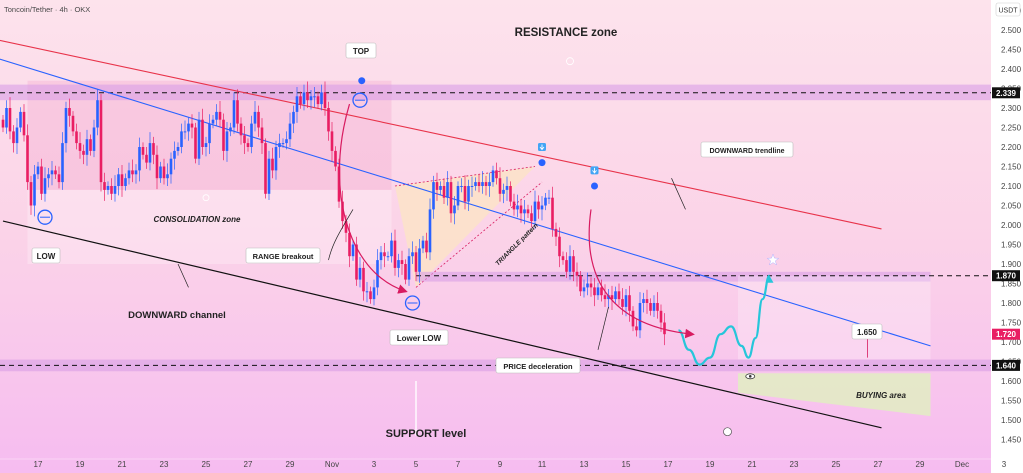 Image resolution: width=1023 pixels, height=473 pixels. What do you see at coordinates (727, 432) in the screenshot?
I see `lightning-icon` at bounding box center [727, 432].